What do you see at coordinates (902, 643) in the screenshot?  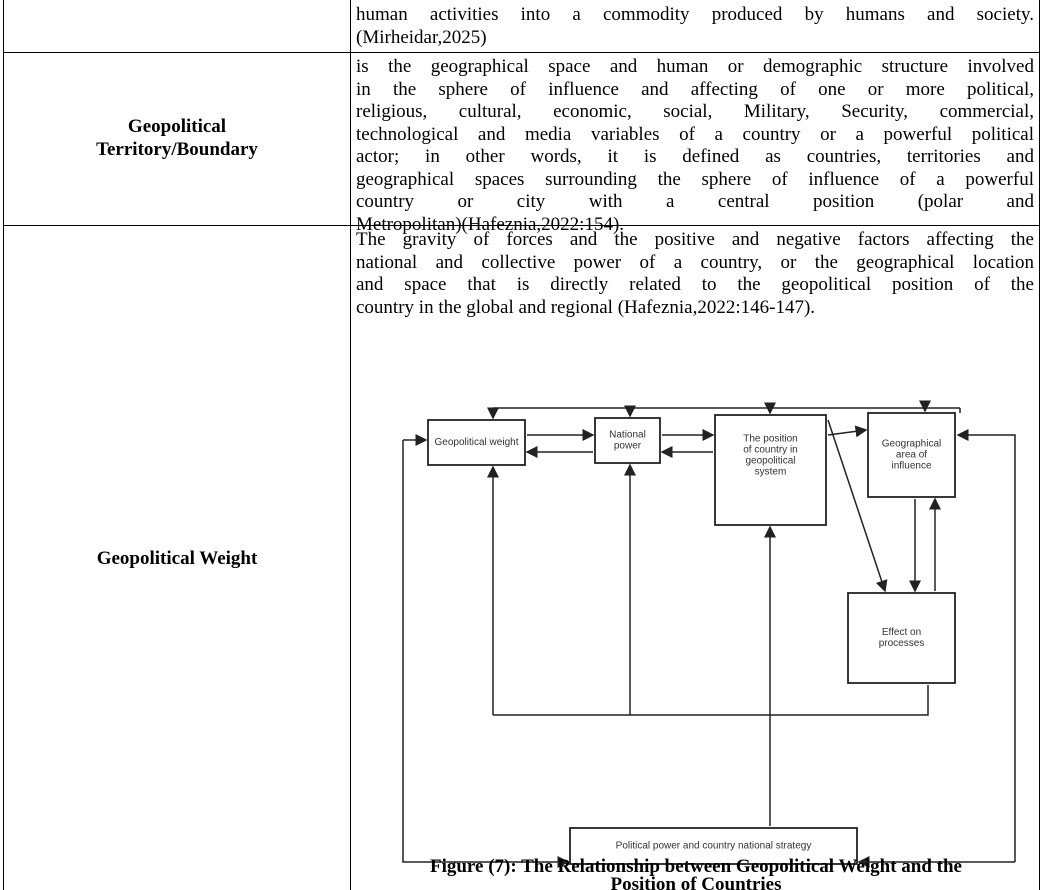 I see `box-label: processes` at bounding box center [902, 643].